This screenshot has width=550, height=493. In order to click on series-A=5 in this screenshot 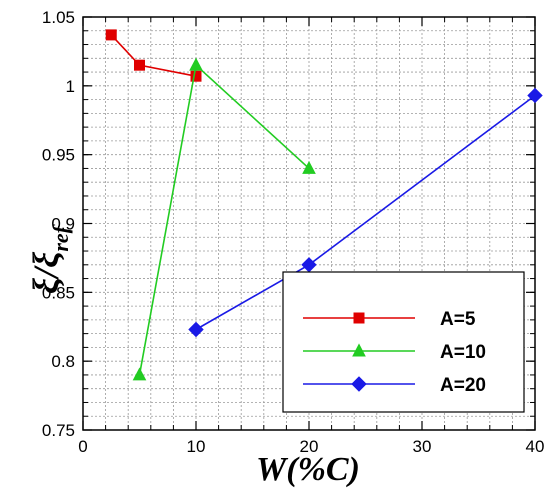, I will do `click(153, 55)`.